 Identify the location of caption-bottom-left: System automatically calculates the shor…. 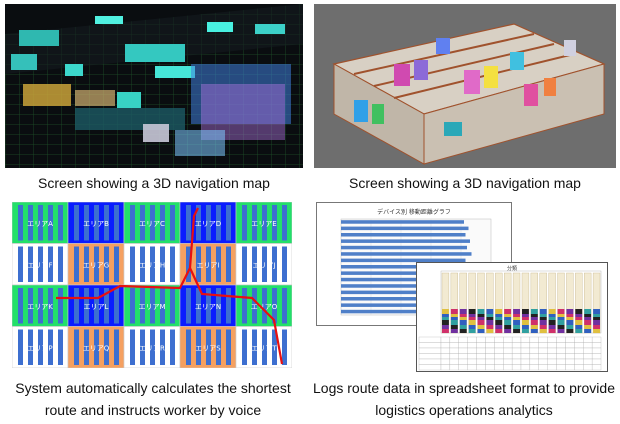
(153, 399).